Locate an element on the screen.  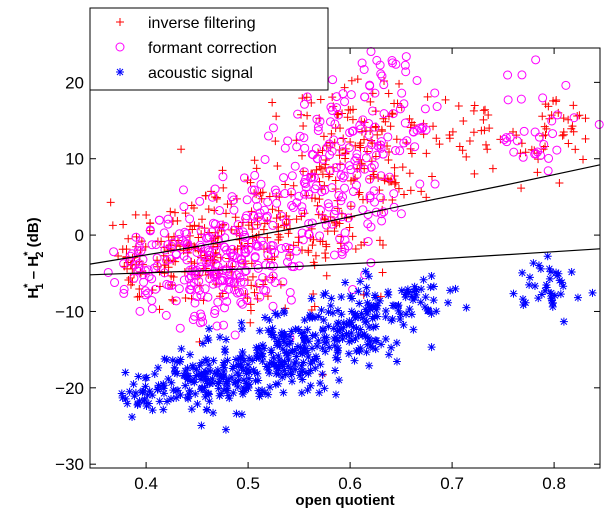
legend-markers is located at coordinates (120, 47).